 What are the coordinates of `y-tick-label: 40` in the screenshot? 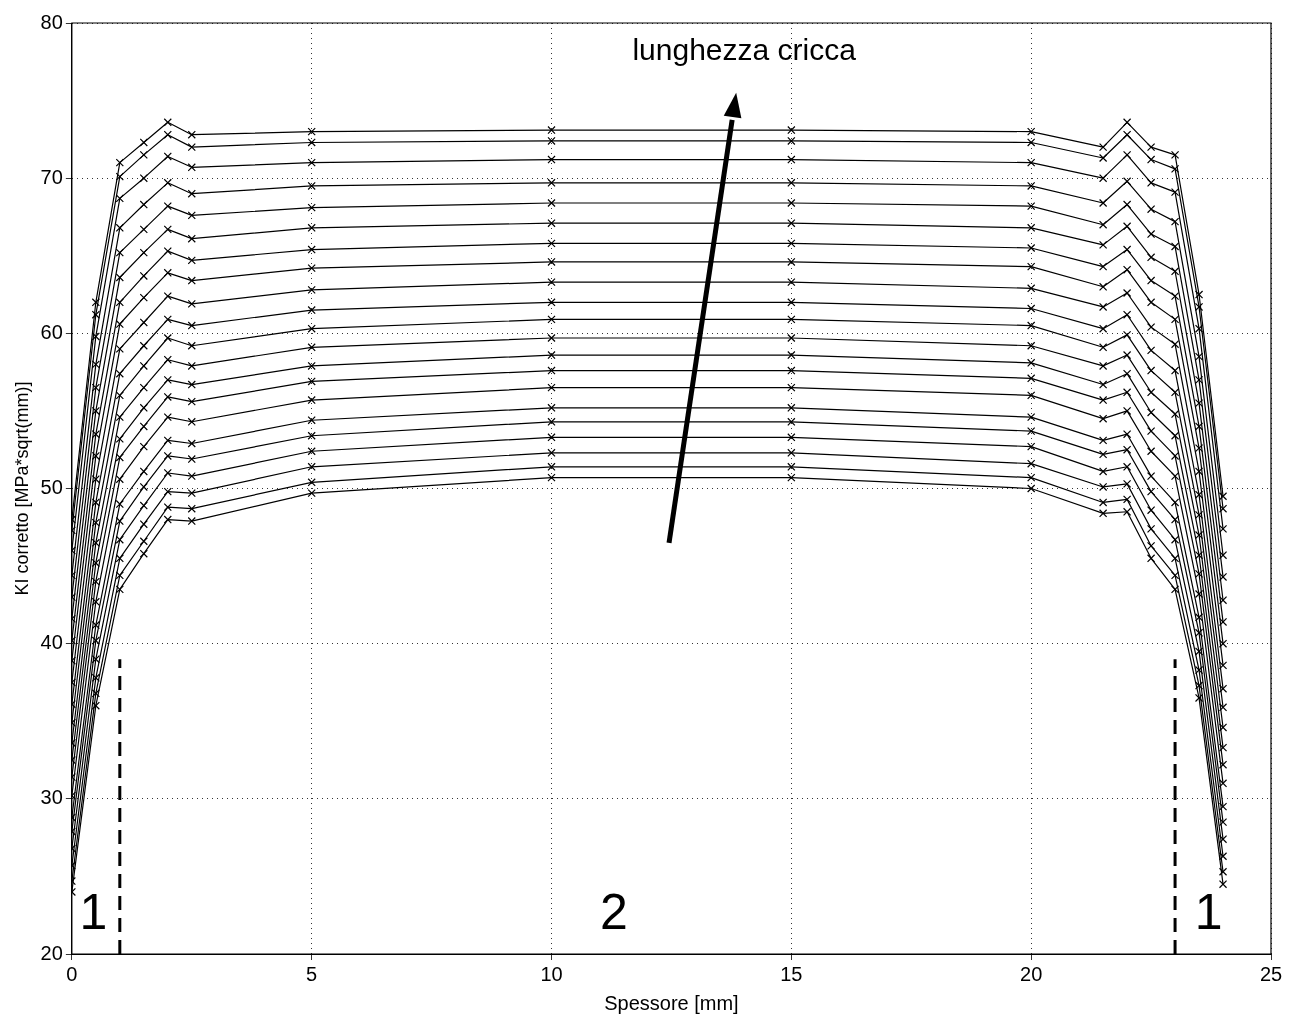 It's located at (51, 642).